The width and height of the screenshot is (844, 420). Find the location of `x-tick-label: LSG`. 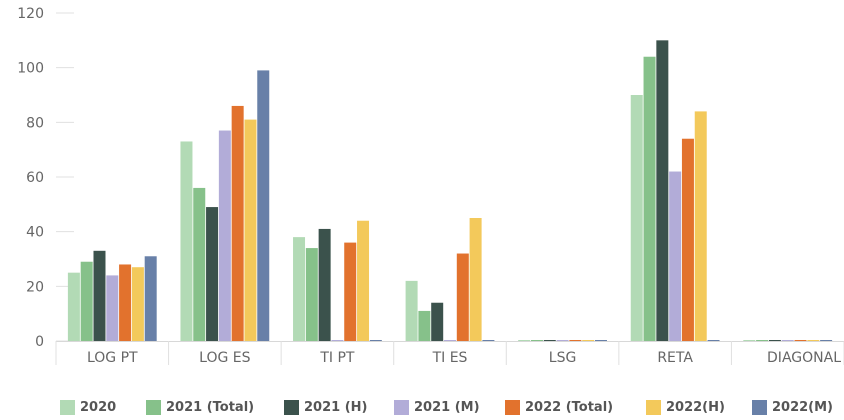

x-tick-label: LSG is located at coordinates (563, 358).